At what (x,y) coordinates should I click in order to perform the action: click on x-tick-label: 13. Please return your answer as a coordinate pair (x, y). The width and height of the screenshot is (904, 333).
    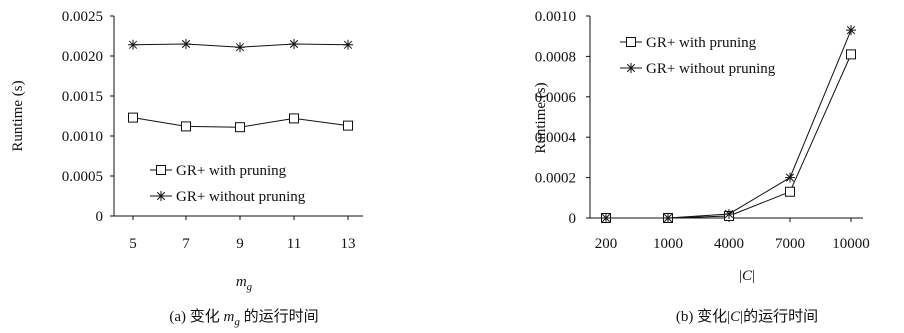
    Looking at the image, I should click on (348, 244).